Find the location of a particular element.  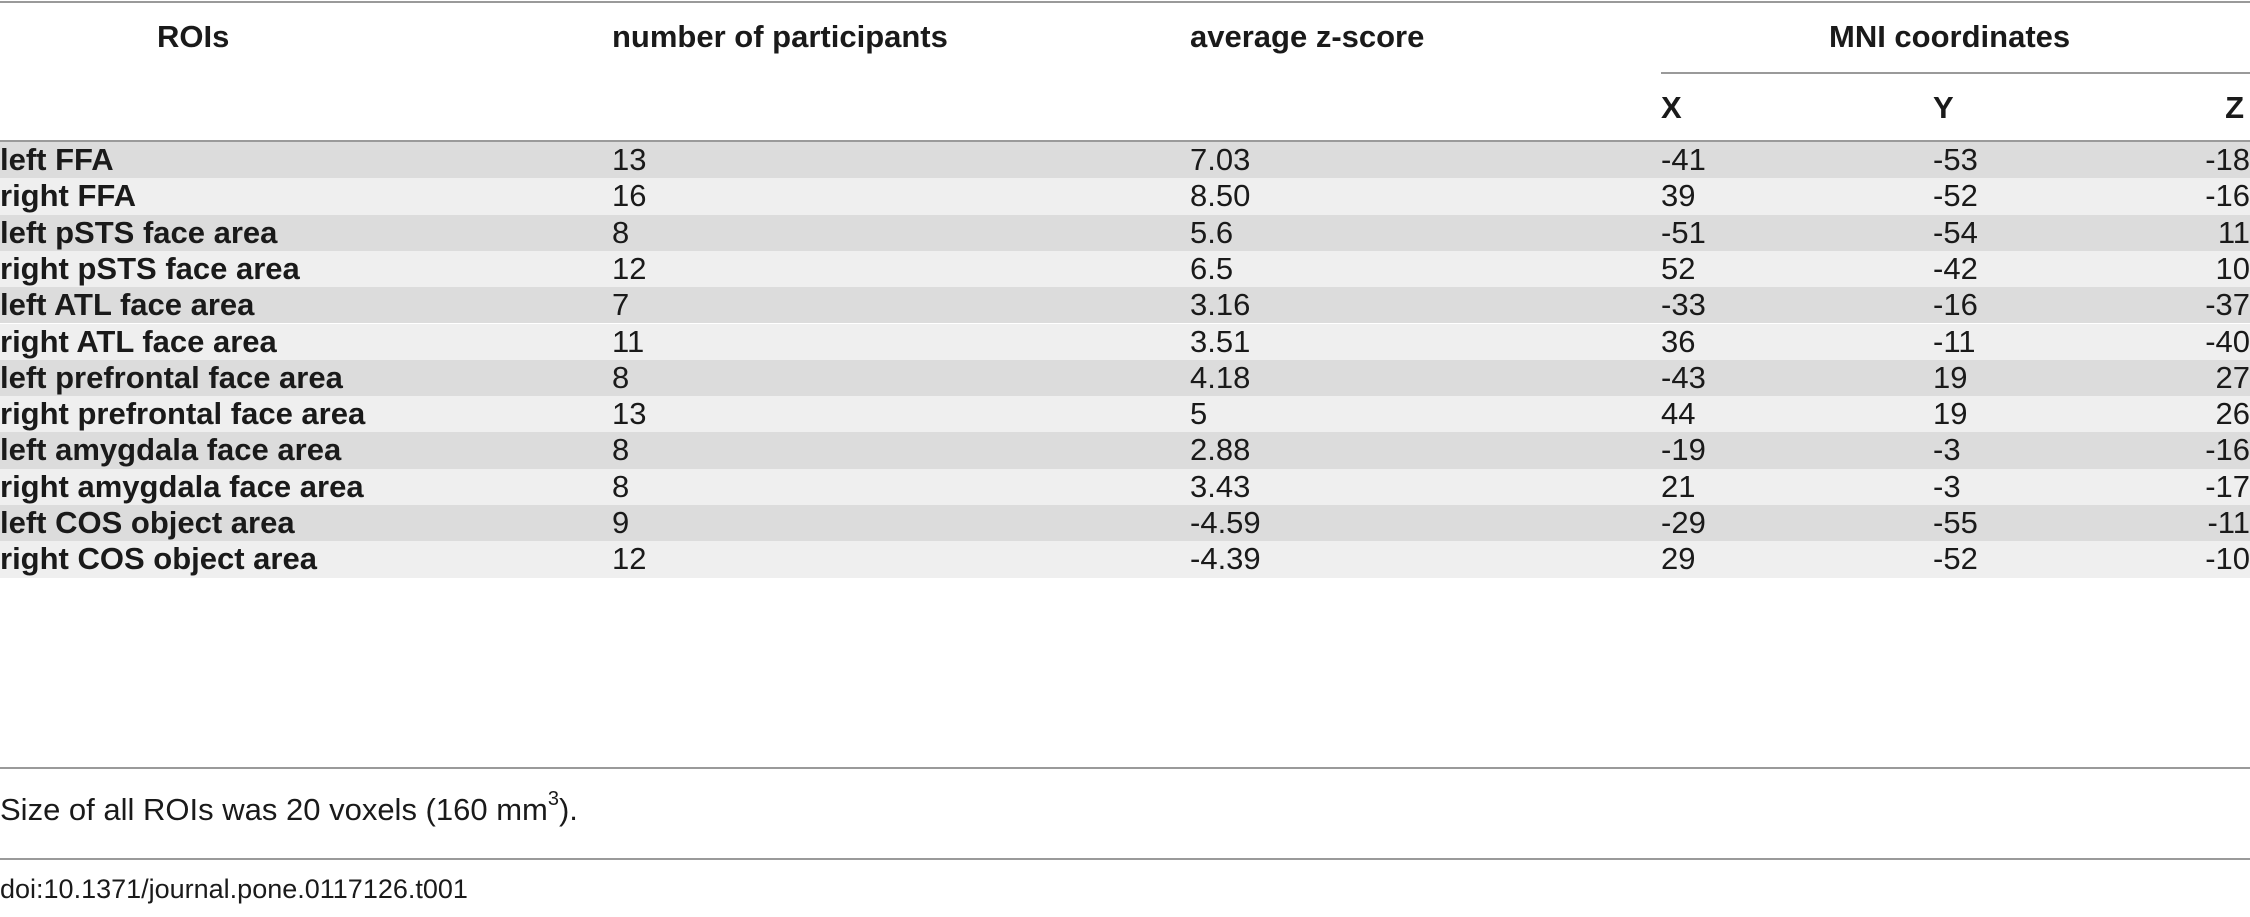

z-score-cell: 2.88 is located at coordinates (1220, 450).